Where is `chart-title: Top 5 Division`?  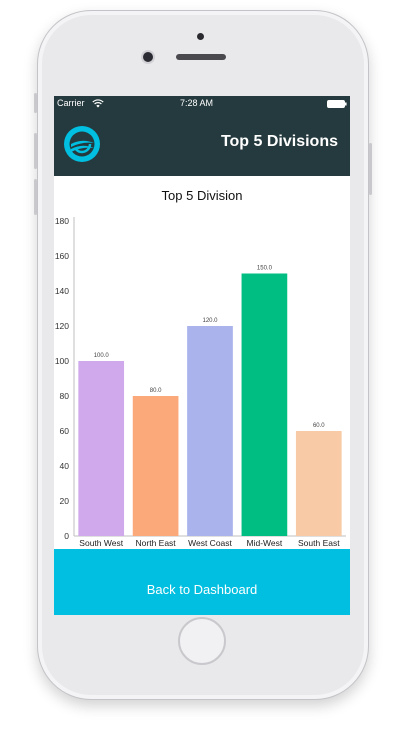 chart-title: Top 5 Division is located at coordinates (202, 195).